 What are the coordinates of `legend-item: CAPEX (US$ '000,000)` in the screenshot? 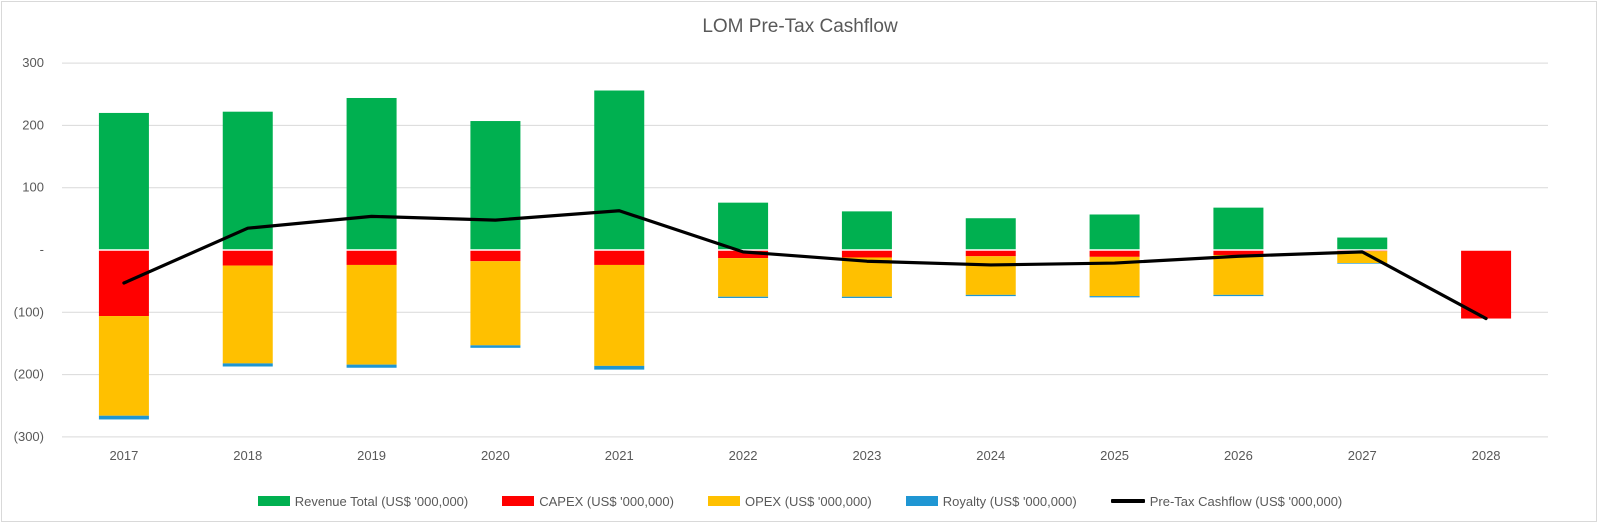 It's located at (588, 501).